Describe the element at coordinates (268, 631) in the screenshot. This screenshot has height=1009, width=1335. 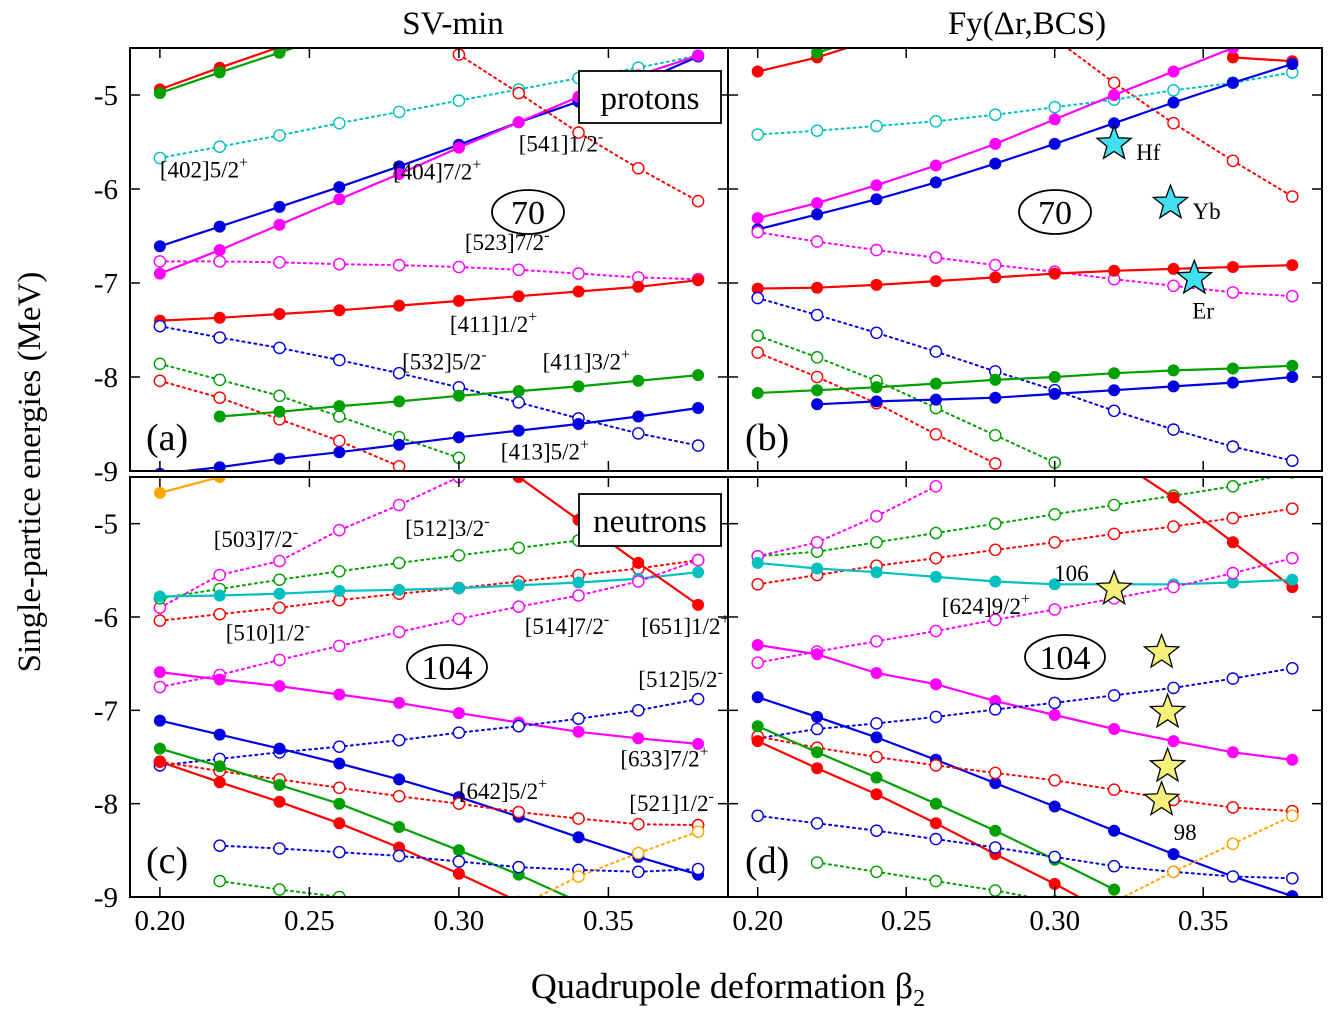
I see `orbital-label: [510]1/2-` at that location.